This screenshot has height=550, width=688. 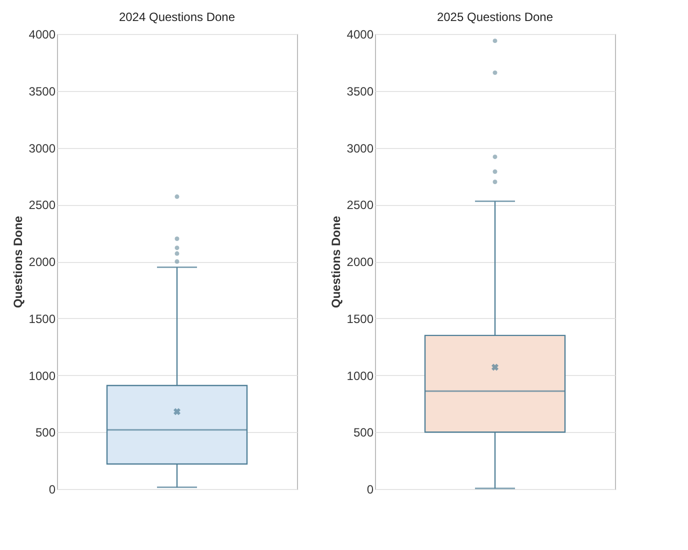 What do you see at coordinates (177, 17) in the screenshot?
I see `chart-title: 2024 Questions Done` at bounding box center [177, 17].